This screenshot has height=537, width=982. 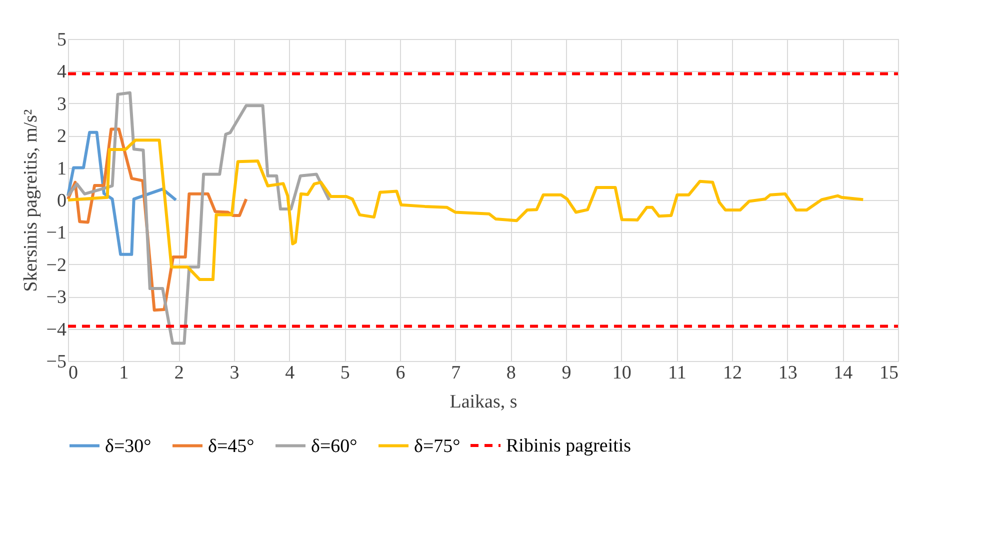 What do you see at coordinates (511, 373) in the screenshot?
I see `x-tick-label: 8` at bounding box center [511, 373].